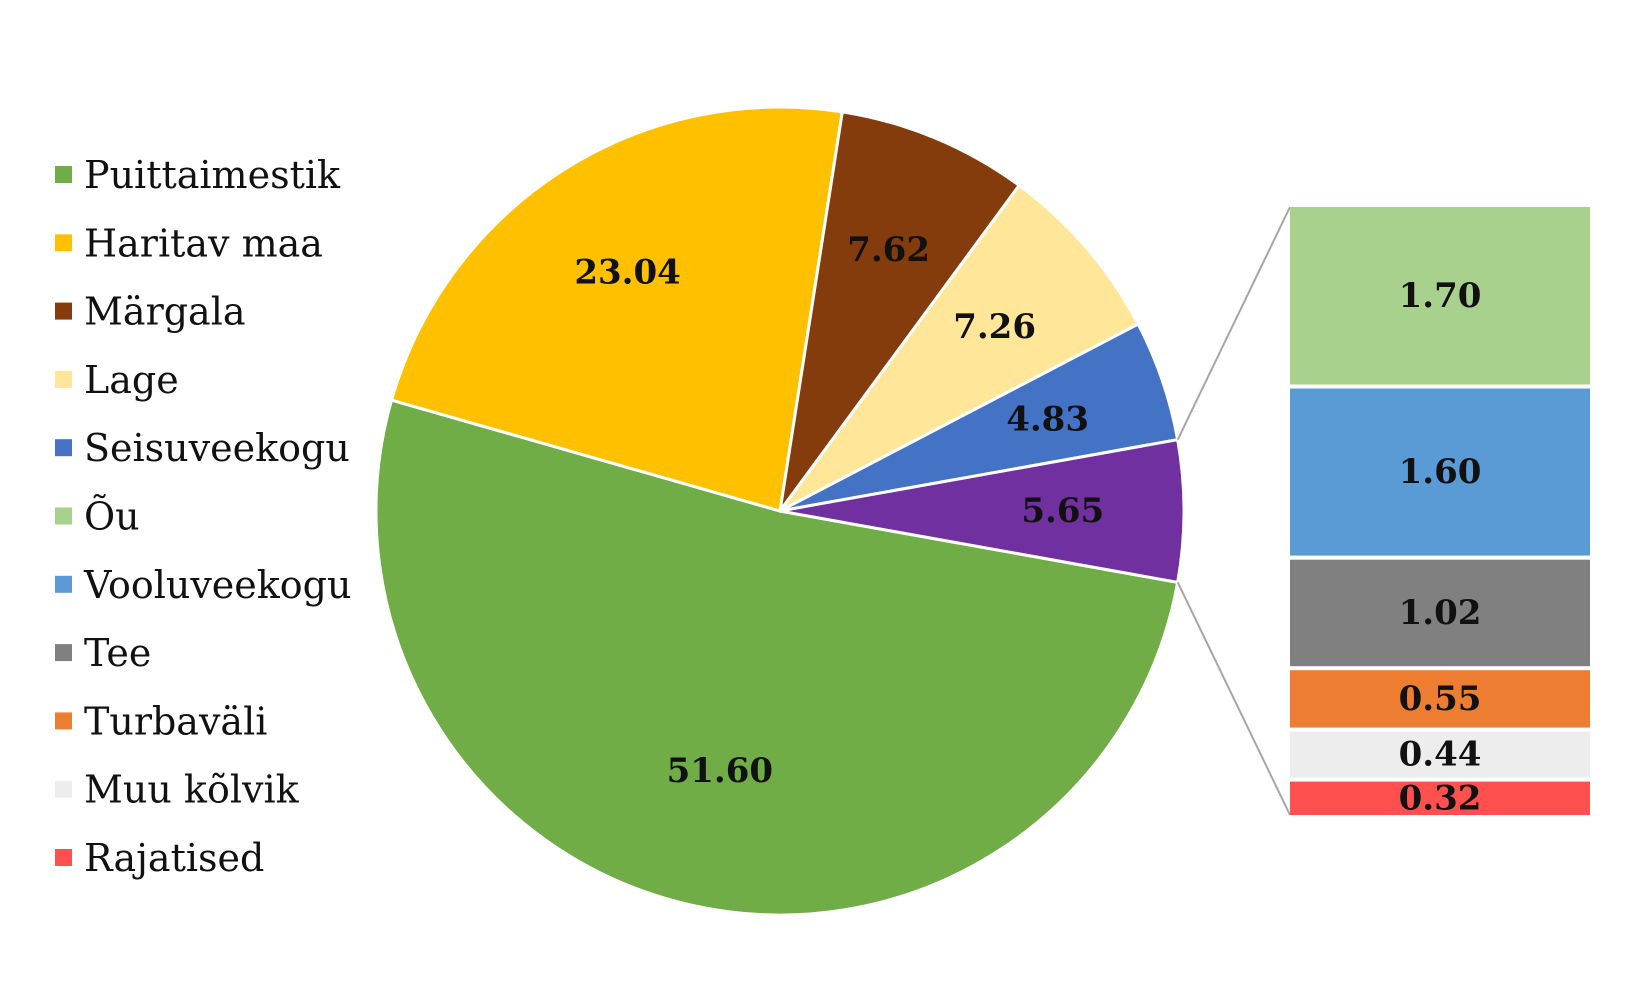 This screenshot has height=1000, width=1642. I want to click on legend-item-vooluveekogu: Vooluveekogu, so click(203, 585).